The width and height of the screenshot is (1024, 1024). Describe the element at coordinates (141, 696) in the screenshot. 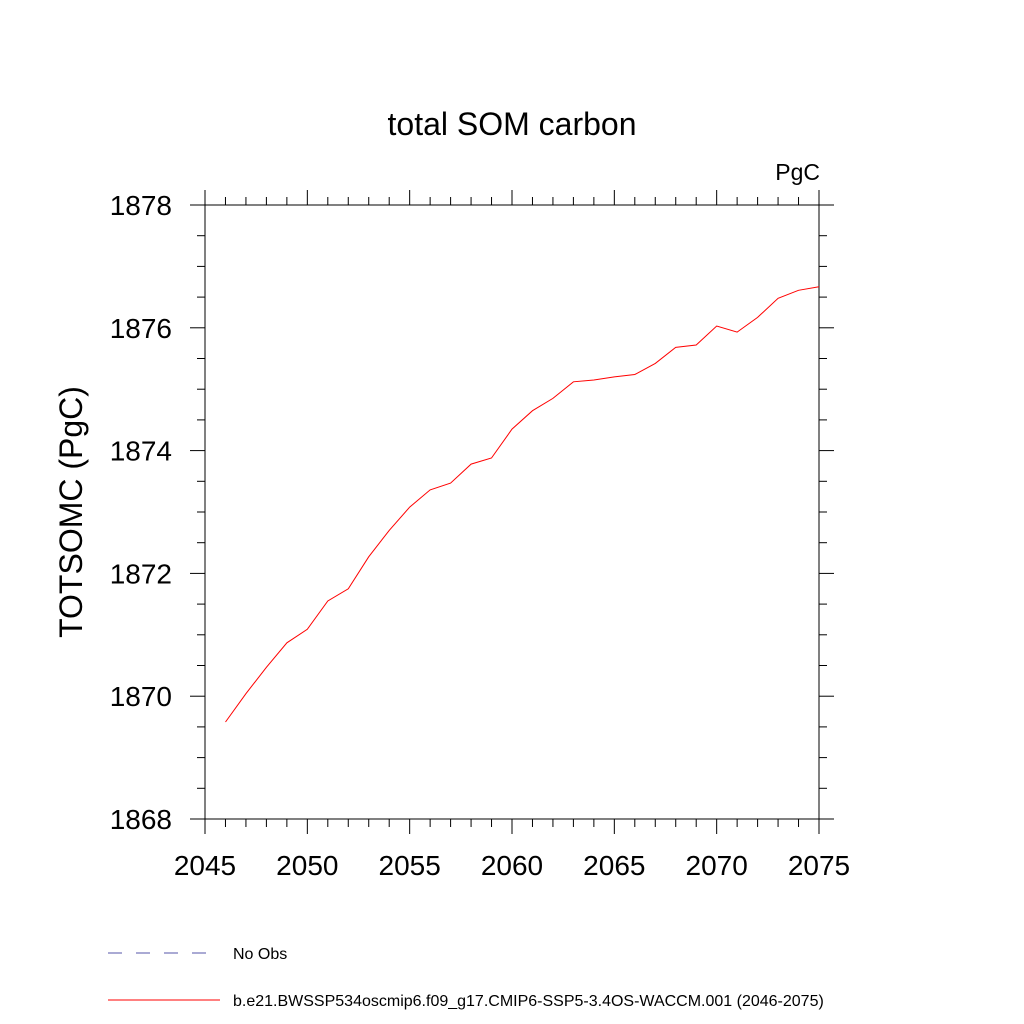

I see `y-tick-label: 1870` at that location.